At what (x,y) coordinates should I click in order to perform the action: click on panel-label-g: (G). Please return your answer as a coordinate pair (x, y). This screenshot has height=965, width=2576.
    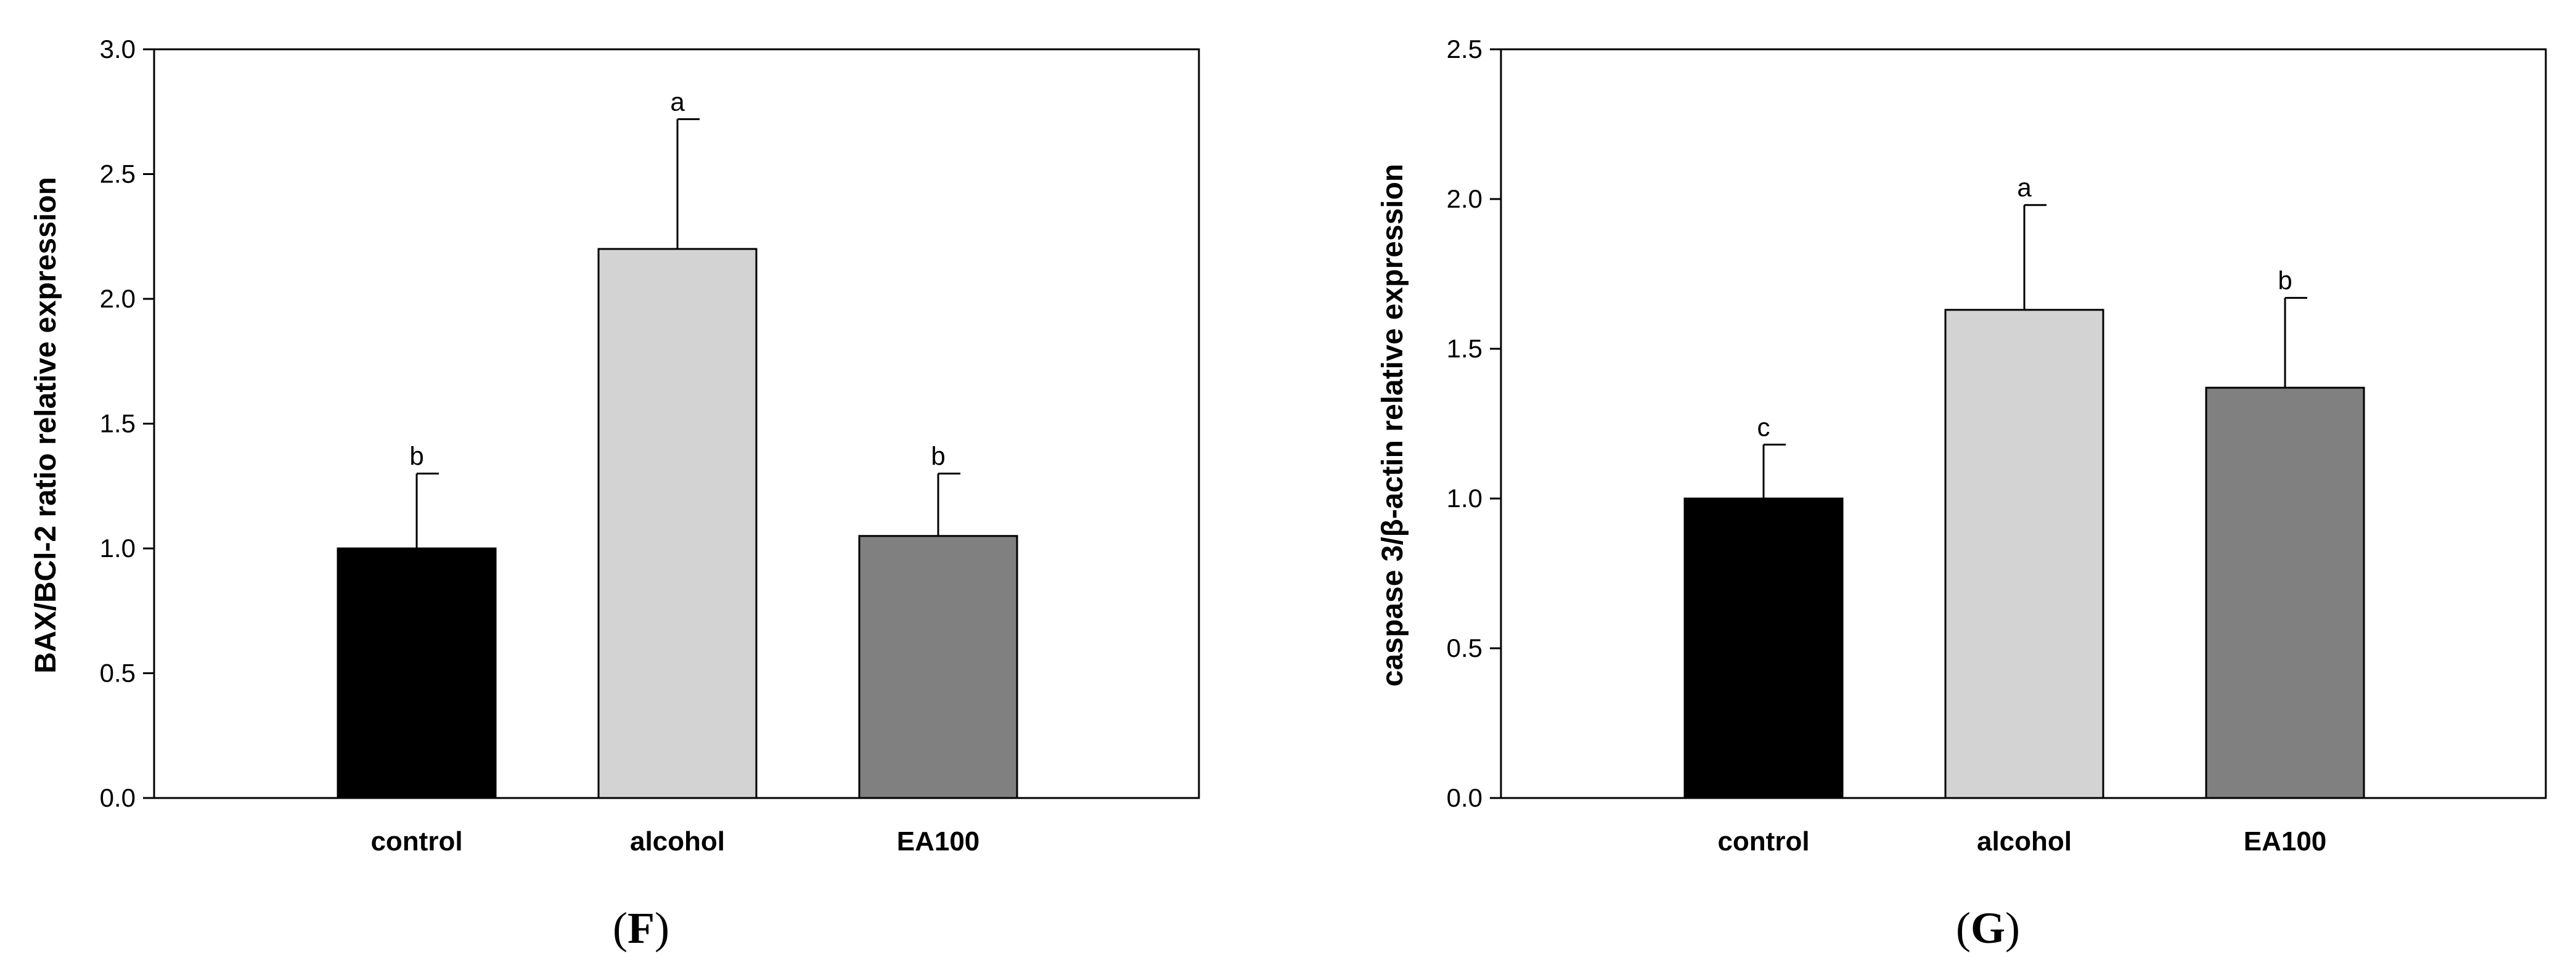
    Looking at the image, I should click on (1988, 928).